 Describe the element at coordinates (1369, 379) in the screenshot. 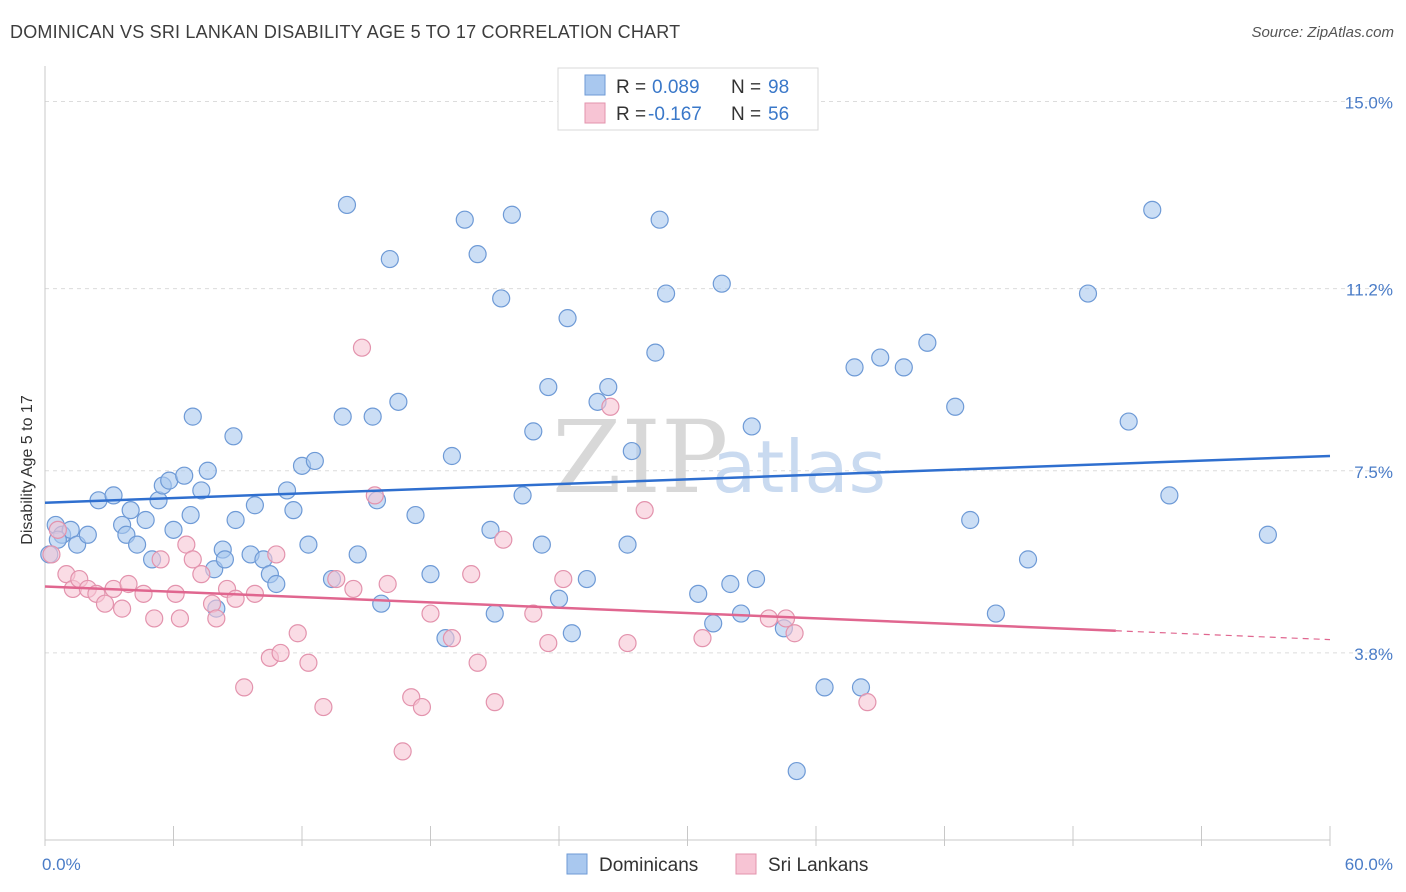

I see `y-tick-labels: 15.0% 11.2% 7.5% 3.8%` at that location.